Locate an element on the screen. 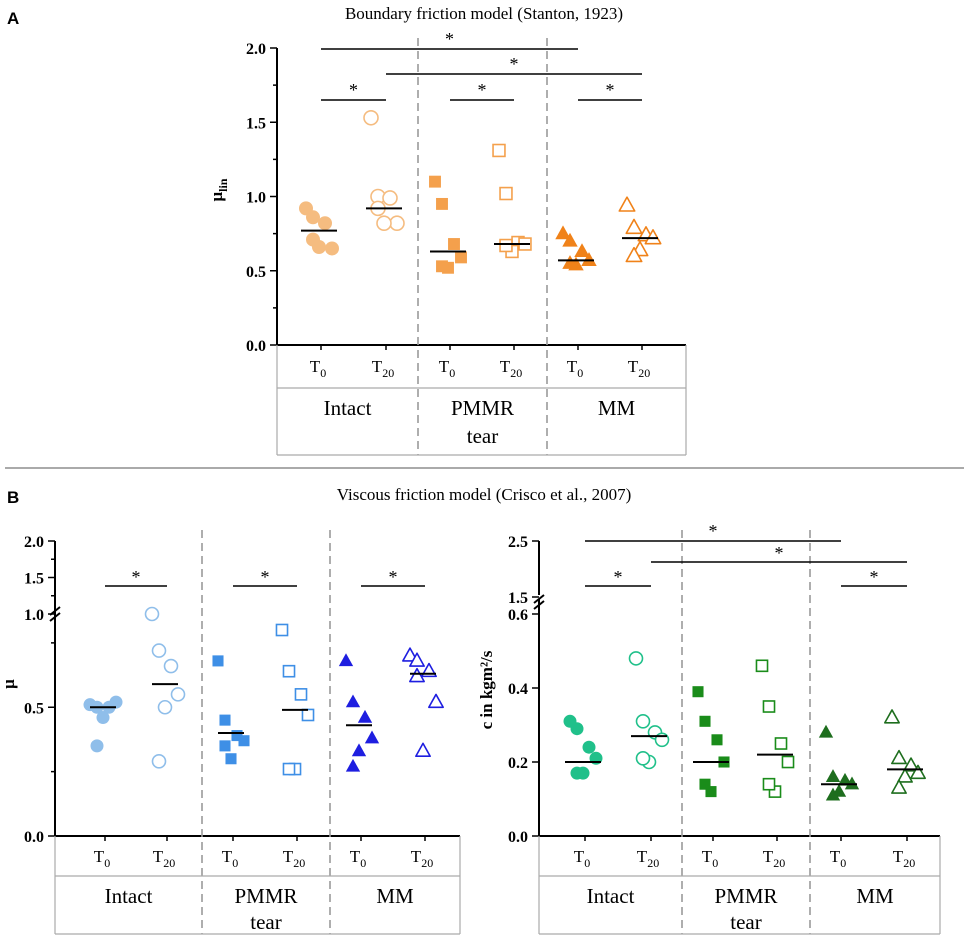 Image resolution: width=969 pixels, height=947 pixels. y-tick-label: 0.4 is located at coordinates (518, 689).